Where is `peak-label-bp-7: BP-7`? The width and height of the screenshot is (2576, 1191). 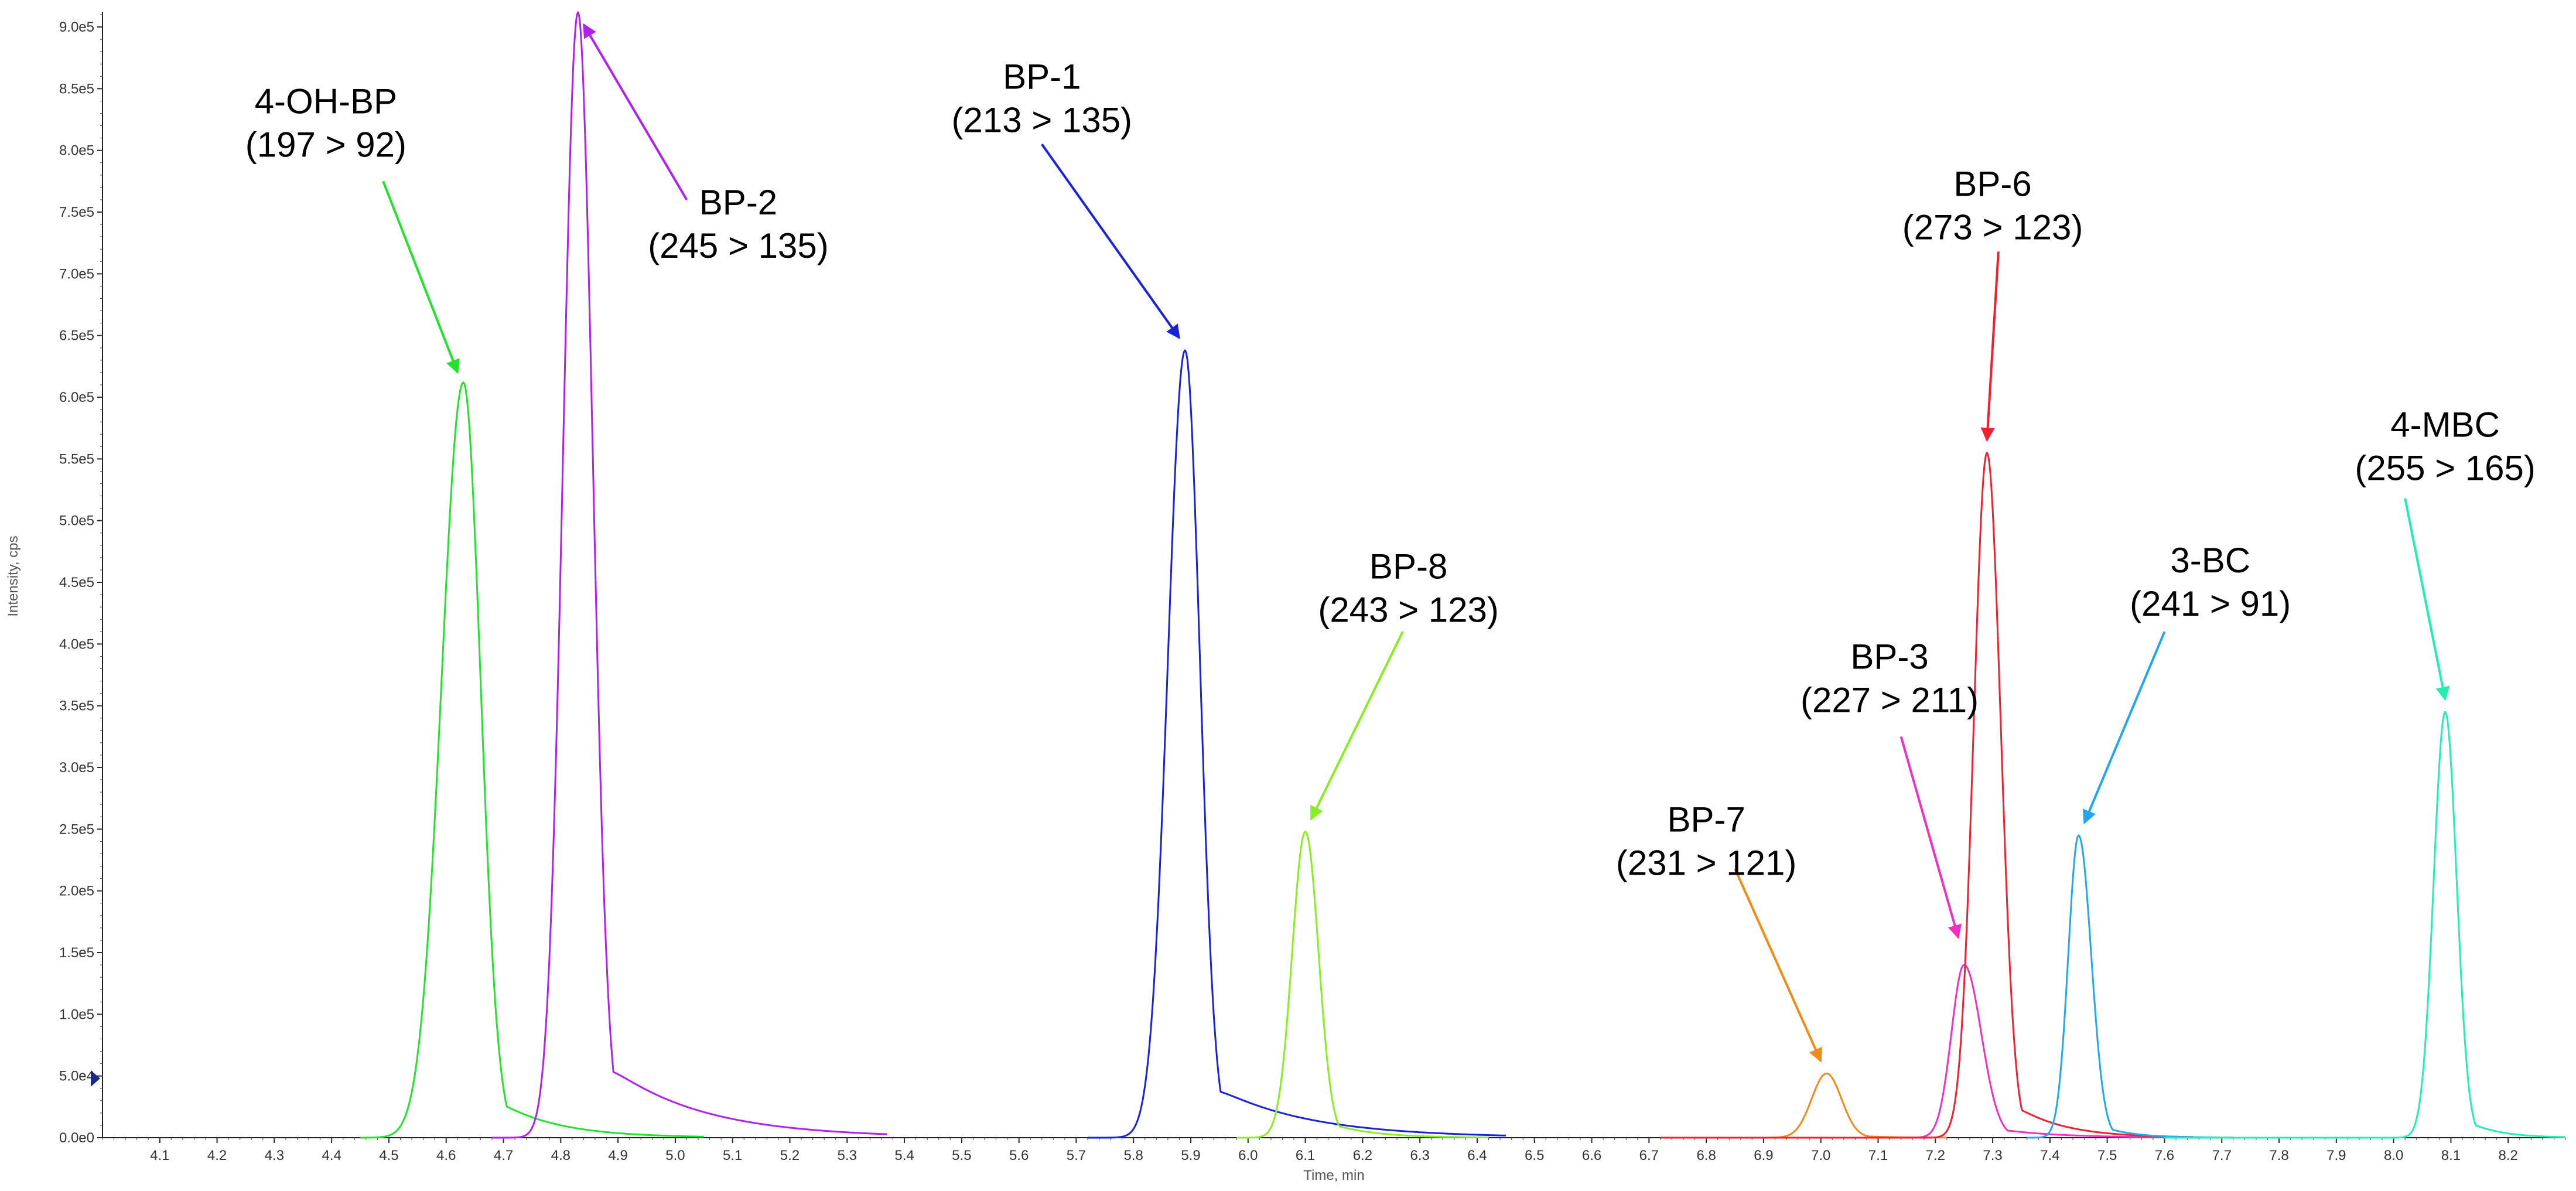 peak-label-bp-7: BP-7 is located at coordinates (1706, 820).